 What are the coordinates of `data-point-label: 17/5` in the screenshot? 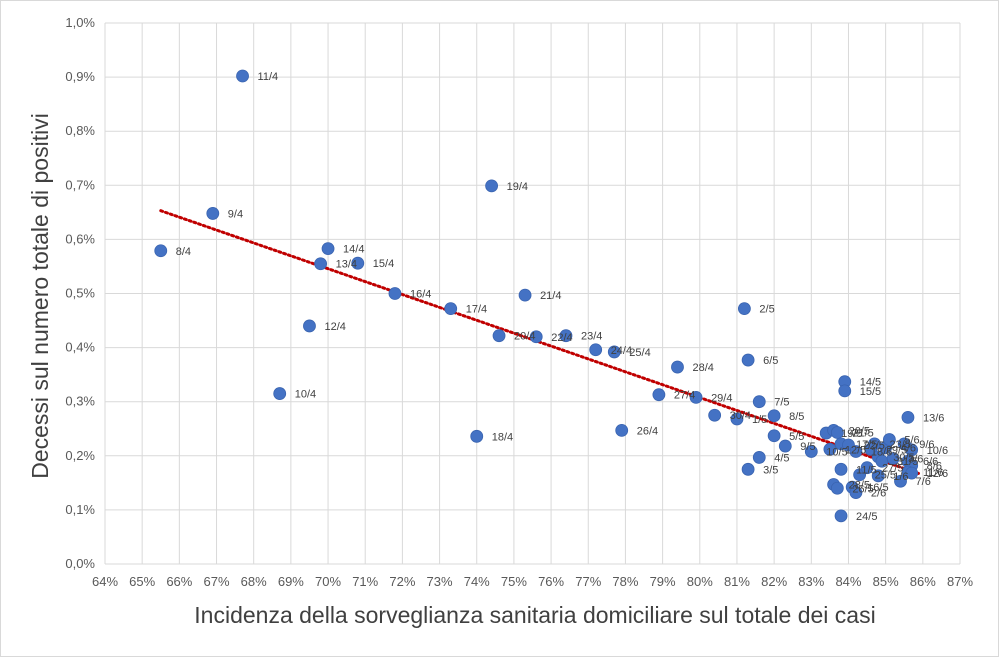 It's located at (866, 445).